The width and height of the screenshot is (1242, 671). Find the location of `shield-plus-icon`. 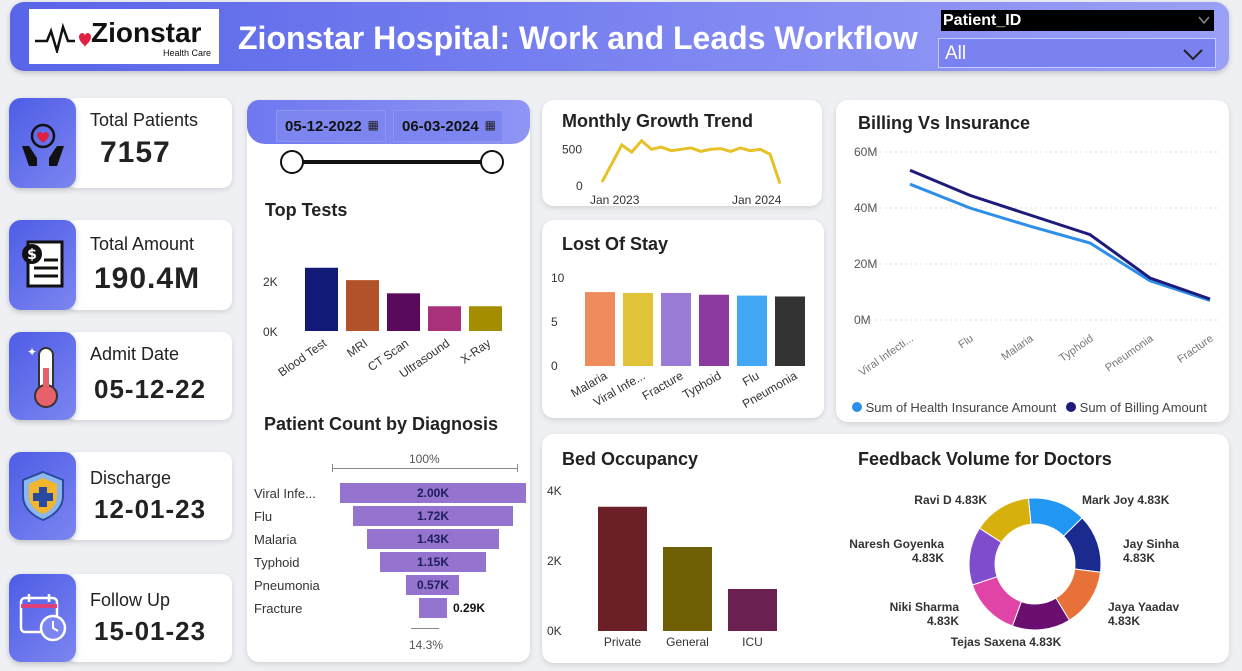

shield-plus-icon is located at coordinates (43, 496).